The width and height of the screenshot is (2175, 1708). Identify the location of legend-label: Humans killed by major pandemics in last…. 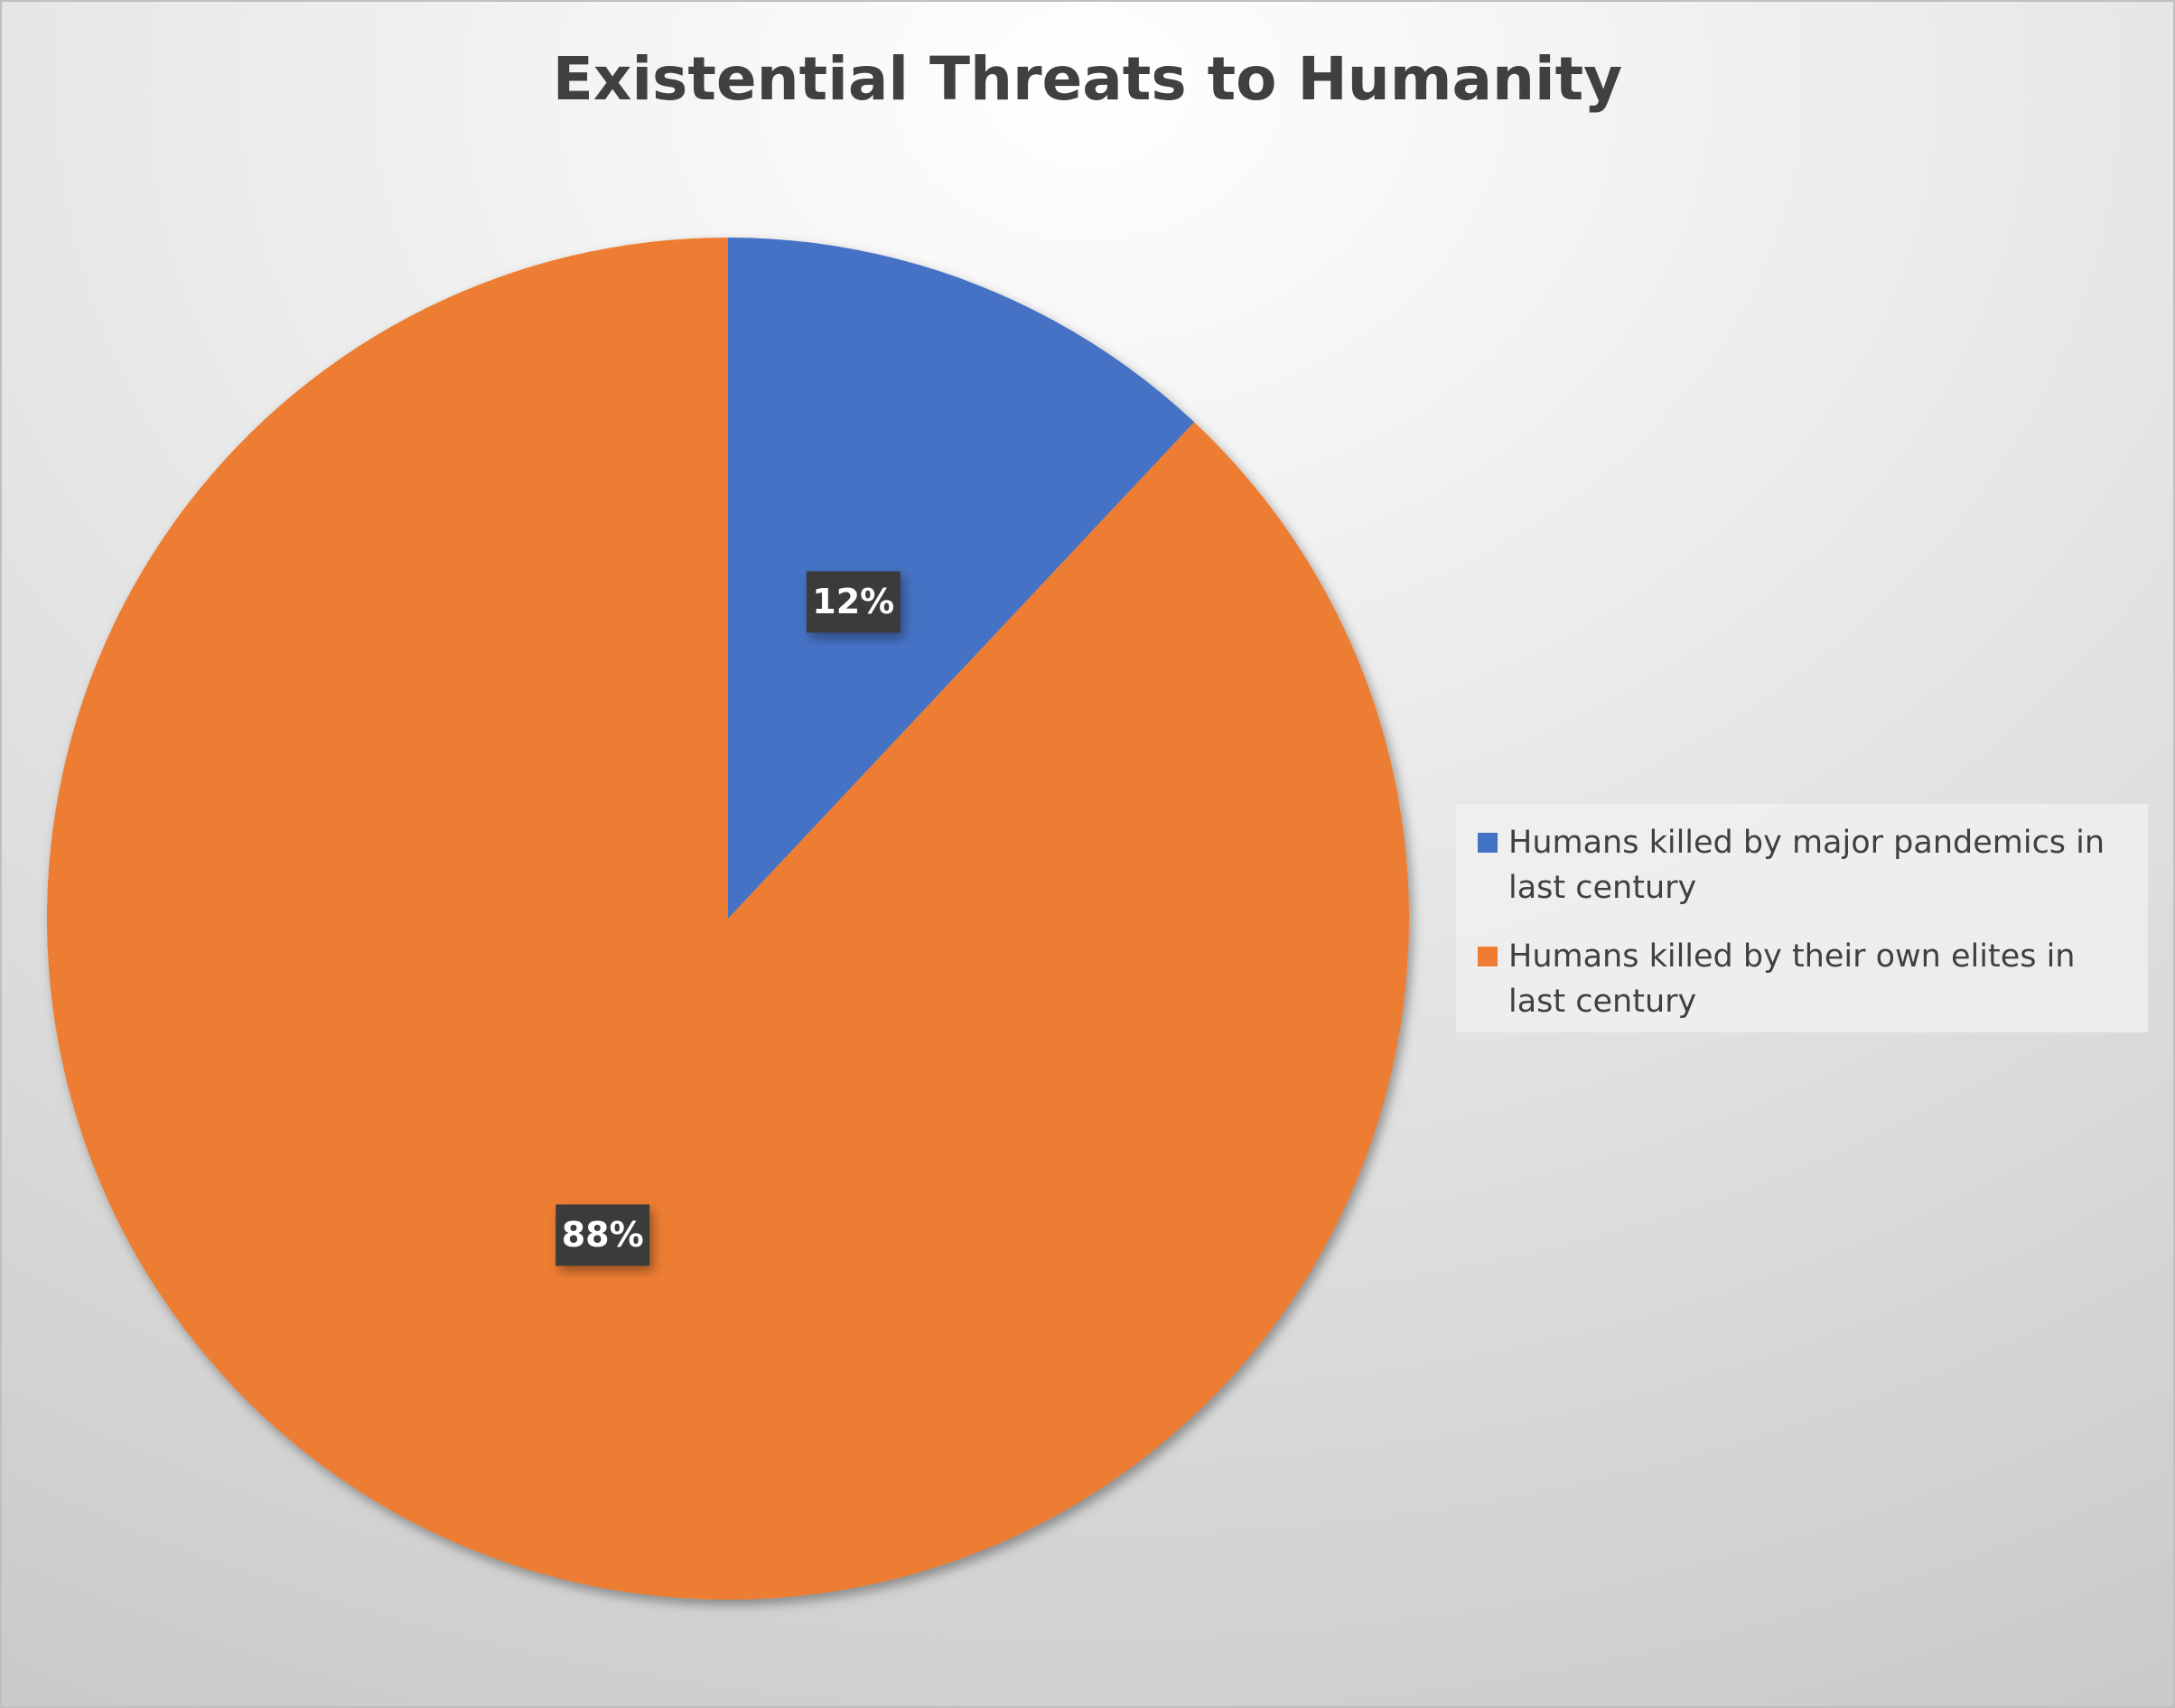
(1806, 865).